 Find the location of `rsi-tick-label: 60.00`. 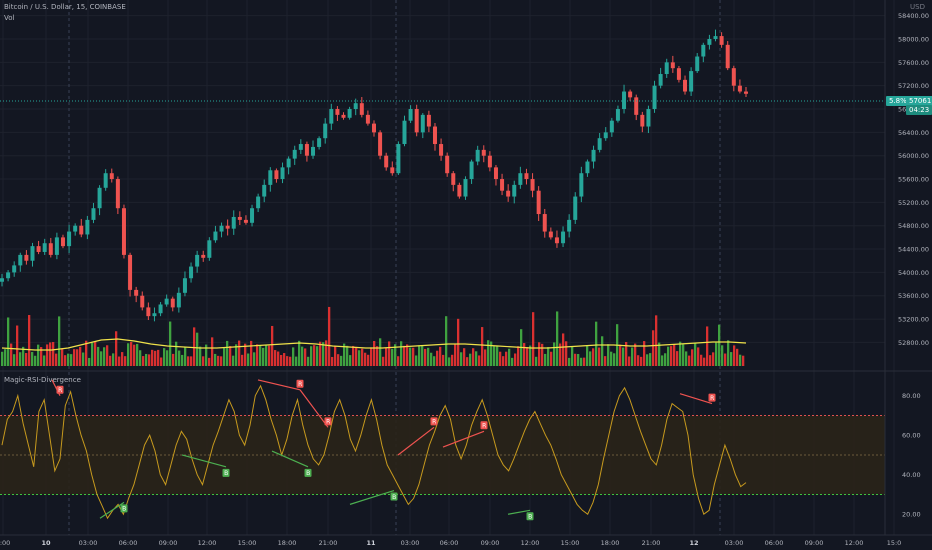

rsi-tick-label: 60.00 is located at coordinates (911, 436).